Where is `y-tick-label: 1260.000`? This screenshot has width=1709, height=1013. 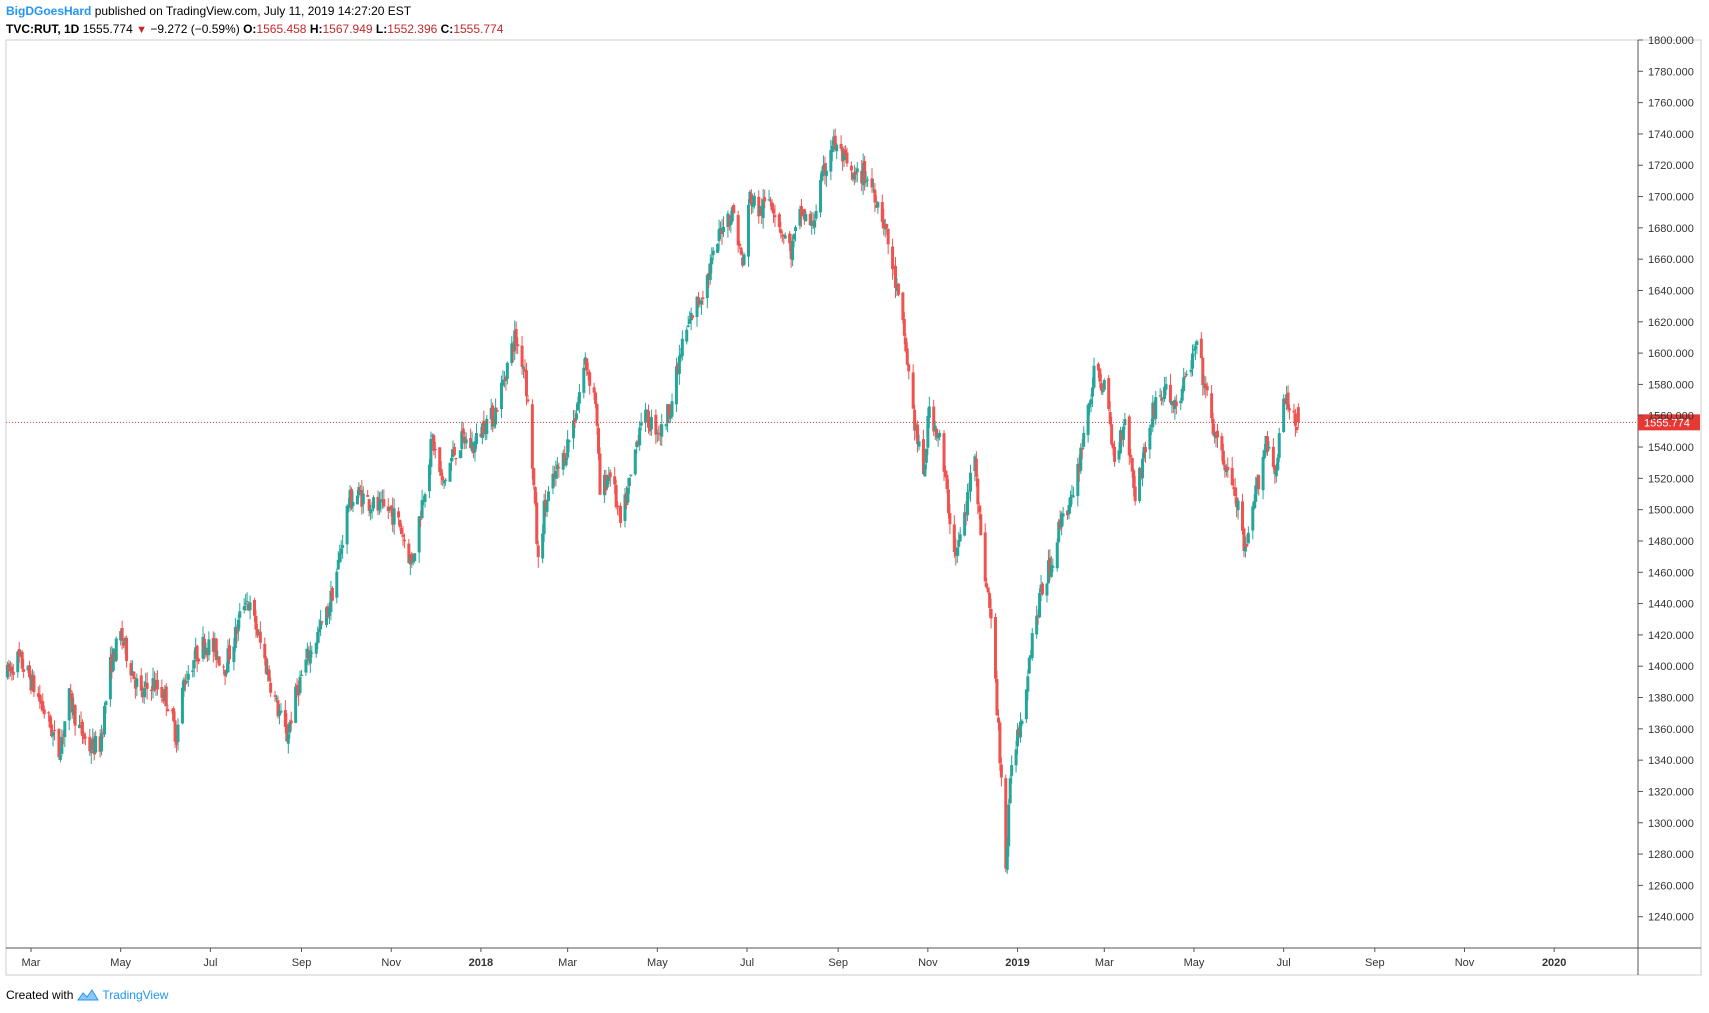
y-tick-label: 1260.000 is located at coordinates (1671, 886).